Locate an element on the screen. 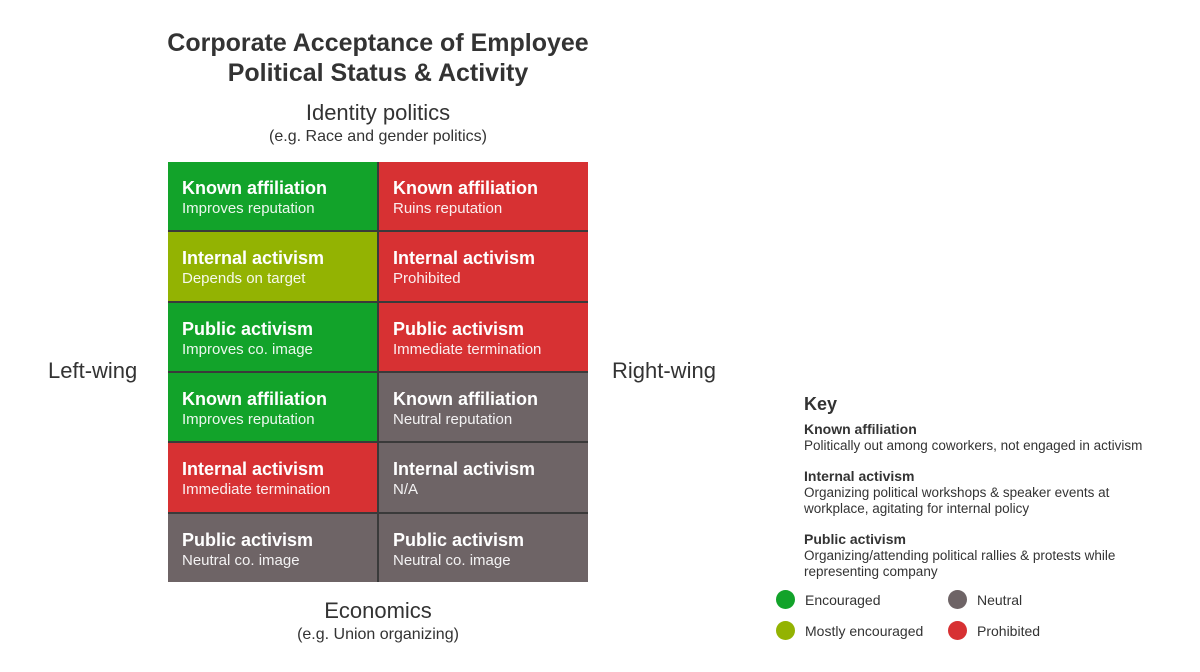  title-line-1: Corporate Acceptance of Employee is located at coordinates (378, 43).